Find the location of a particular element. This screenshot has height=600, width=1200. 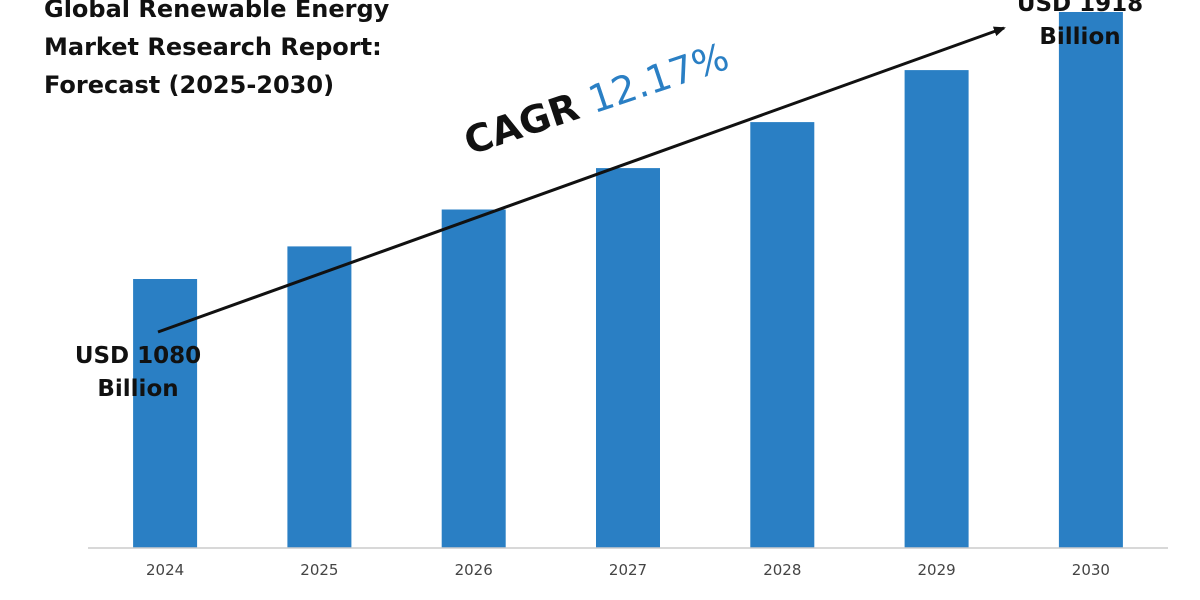

bar-2026 is located at coordinates (473, 378).